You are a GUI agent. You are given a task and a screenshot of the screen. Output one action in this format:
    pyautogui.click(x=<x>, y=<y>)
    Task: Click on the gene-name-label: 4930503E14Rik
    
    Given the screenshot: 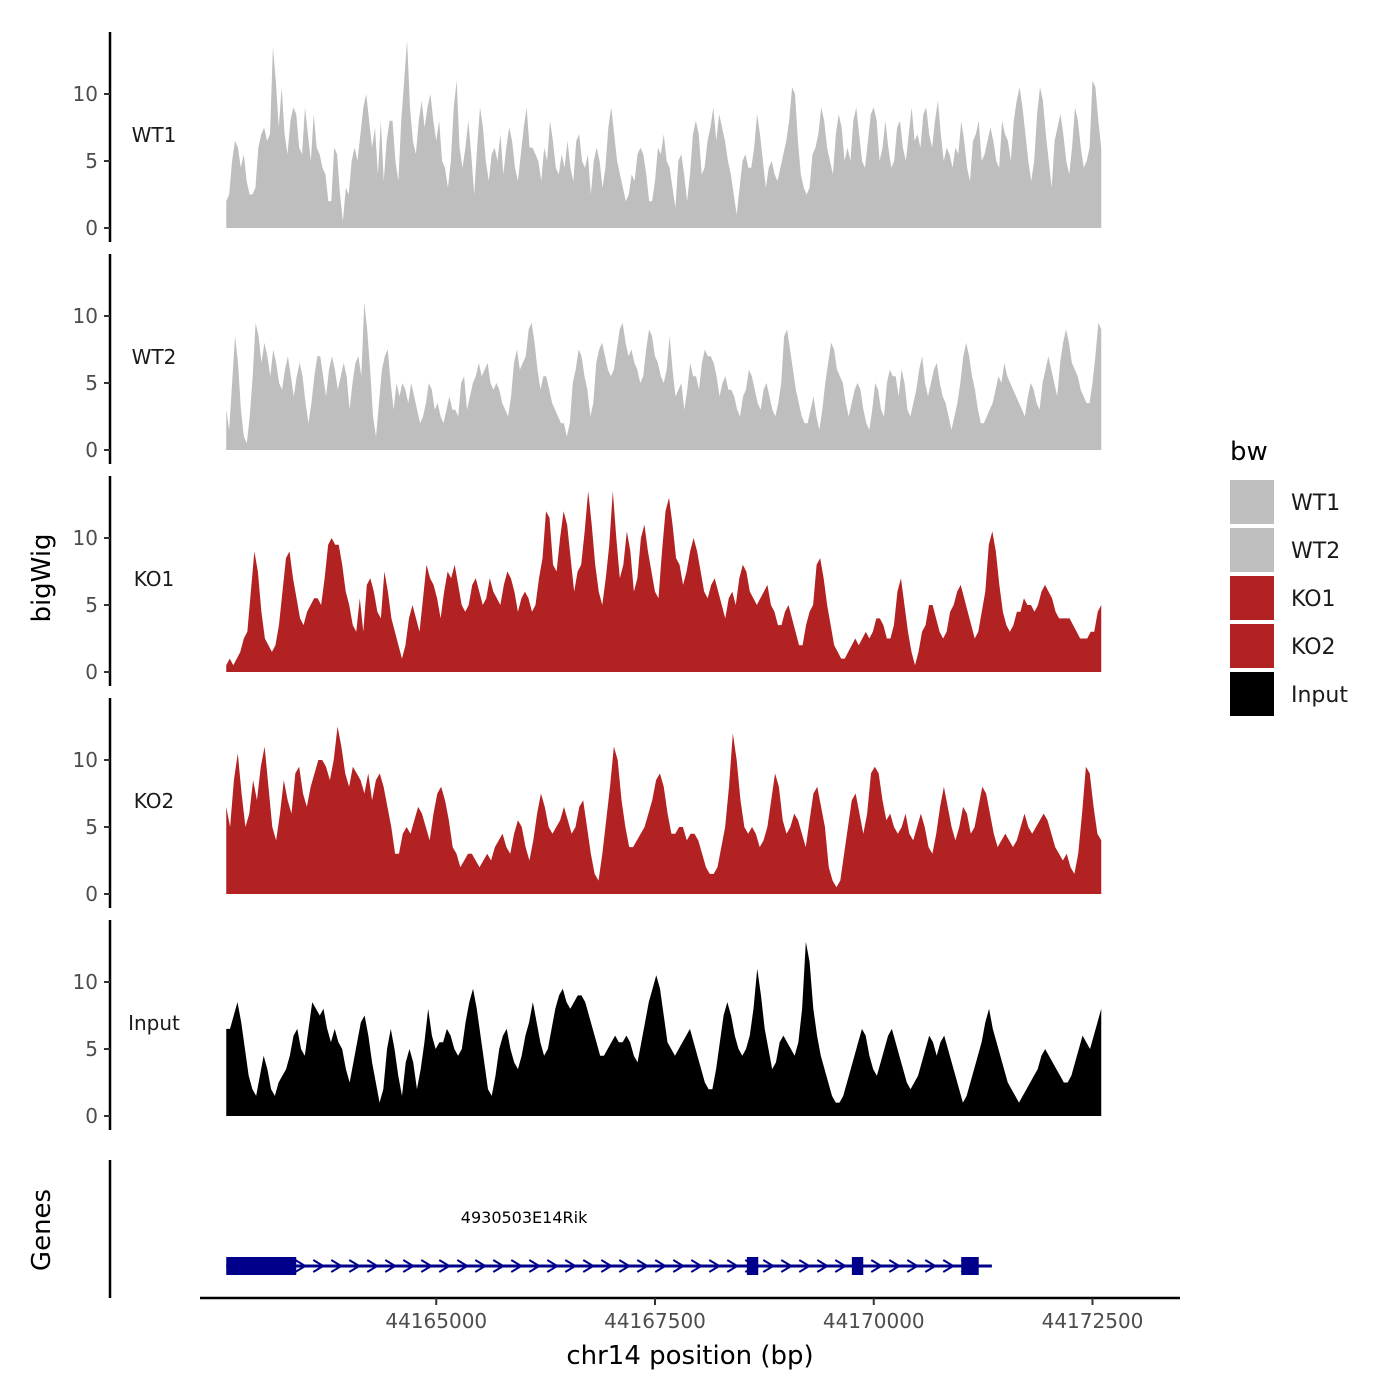 What is the action you would take?
    pyautogui.click(x=524, y=1217)
    